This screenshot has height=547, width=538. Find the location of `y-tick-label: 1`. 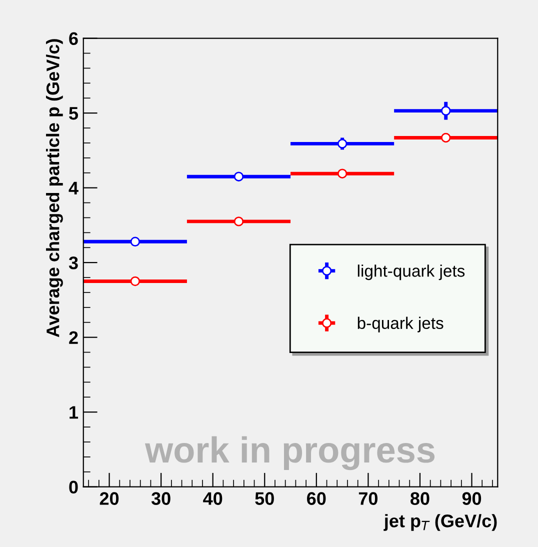

y-tick-label: 1 is located at coordinates (74, 412).